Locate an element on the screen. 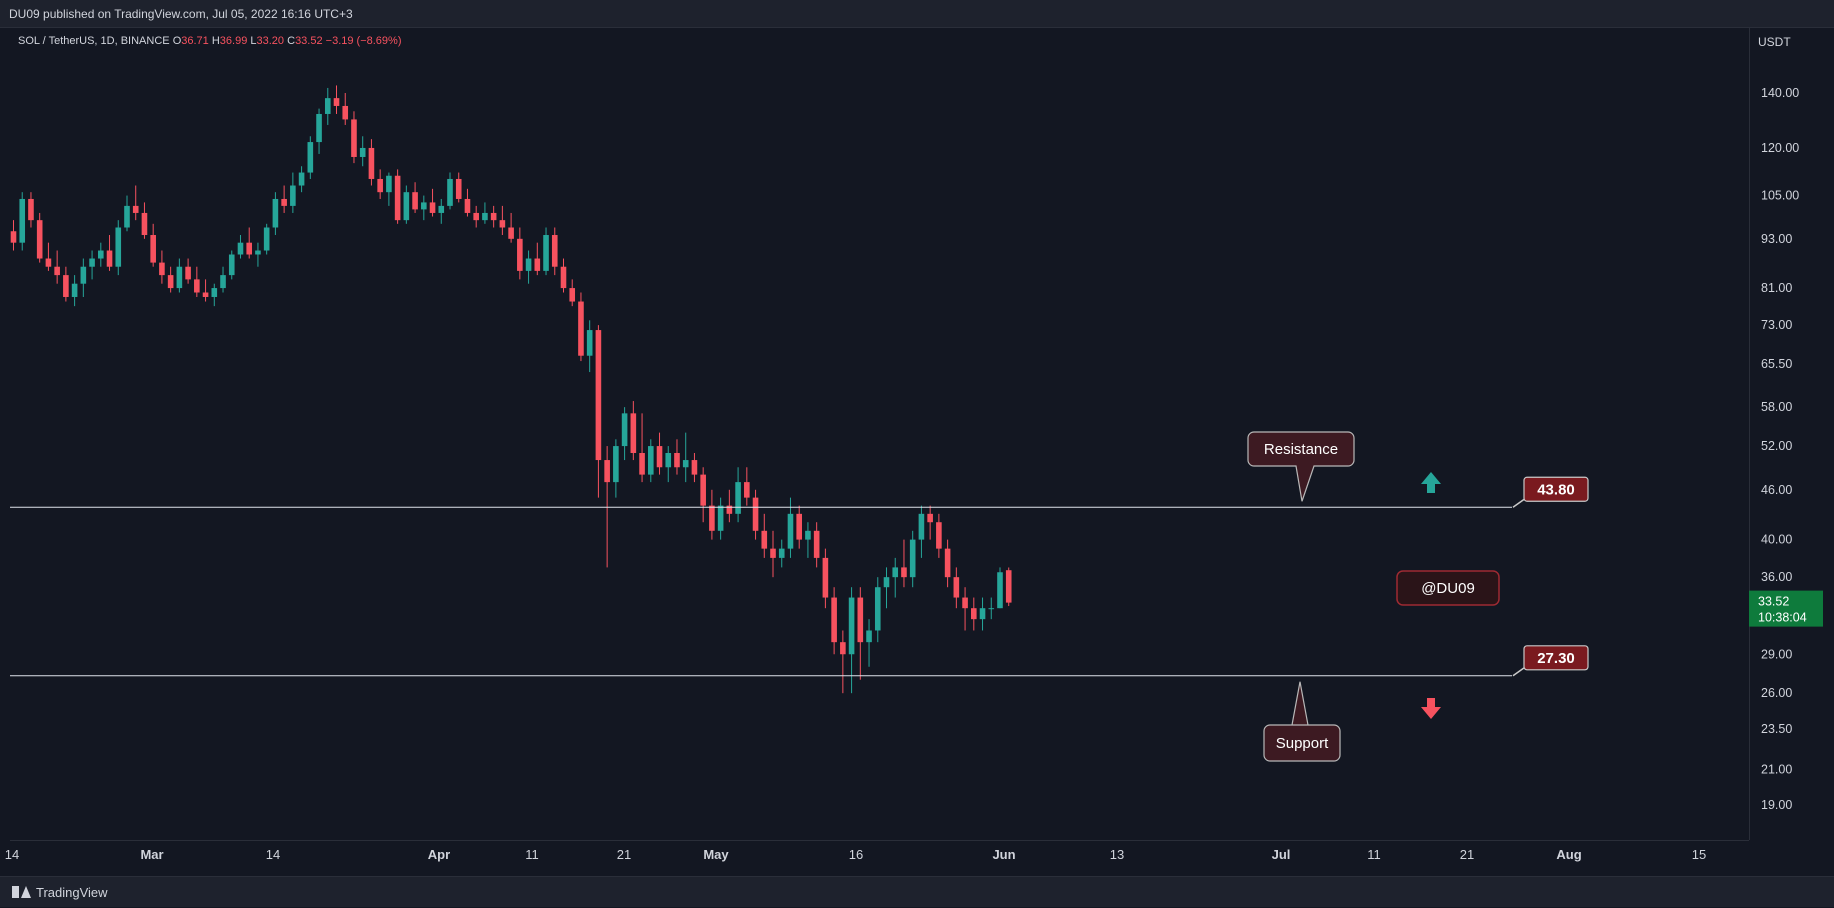 This screenshot has width=1834, height=908. resistance-callout is located at coordinates (1301, 466).